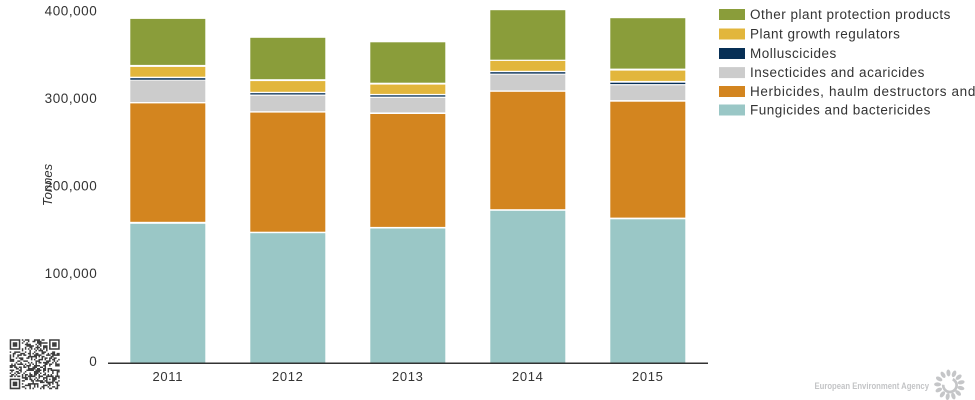  Describe the element at coordinates (408, 376) in the screenshot. I see `svg-text: 2013` at that location.